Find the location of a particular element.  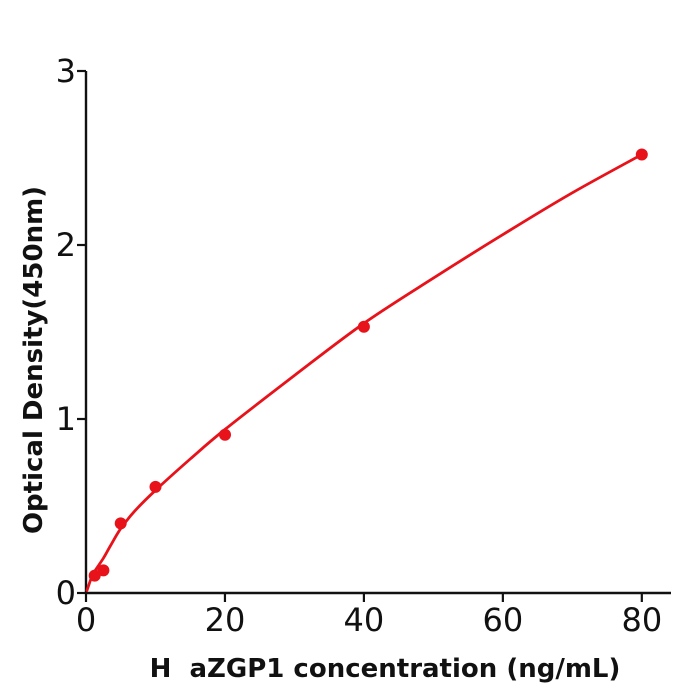

y-tick-label: 2 is located at coordinates (66, 245).